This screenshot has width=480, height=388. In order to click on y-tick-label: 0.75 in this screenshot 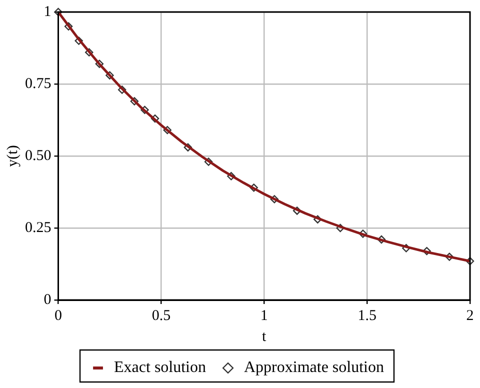, I will do `click(38, 84)`.